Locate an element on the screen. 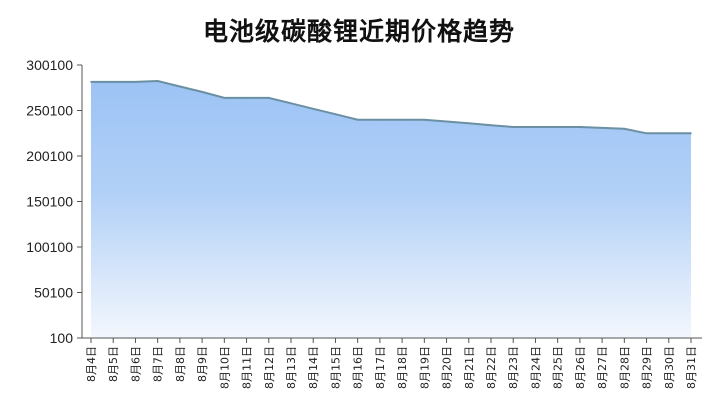 This screenshot has width=718, height=409. x-tick-label: 8月24日 is located at coordinates (535, 367).